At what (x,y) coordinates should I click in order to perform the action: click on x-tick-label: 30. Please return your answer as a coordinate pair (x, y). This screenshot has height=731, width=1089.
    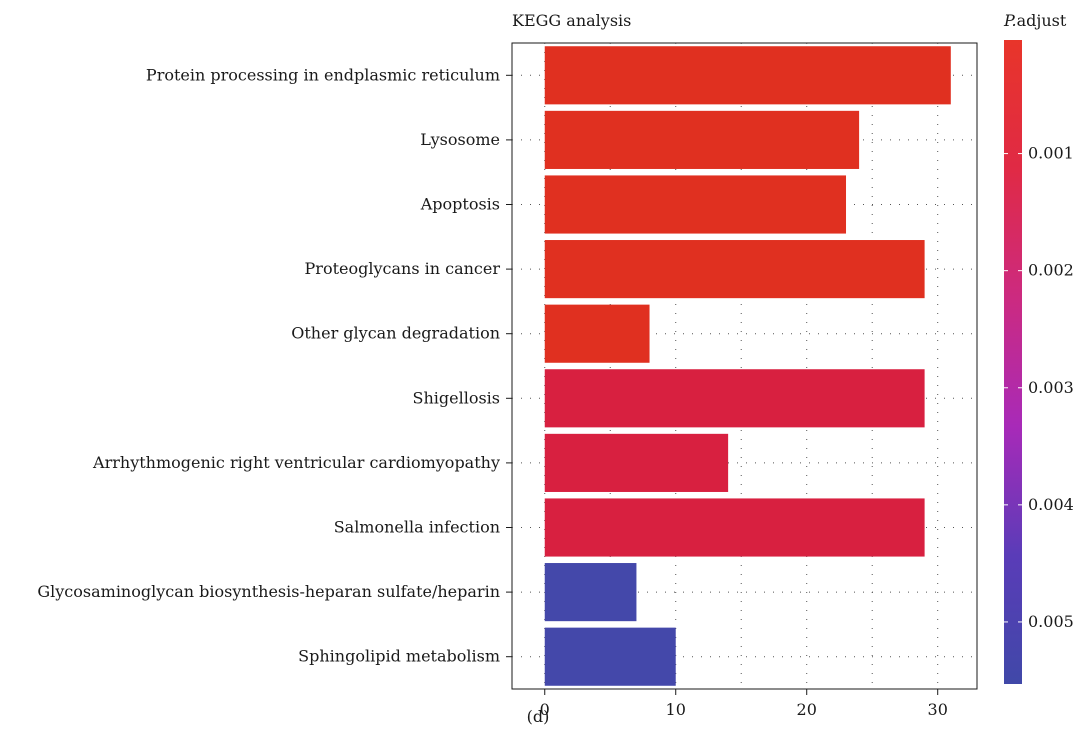
    Looking at the image, I should click on (938, 709).